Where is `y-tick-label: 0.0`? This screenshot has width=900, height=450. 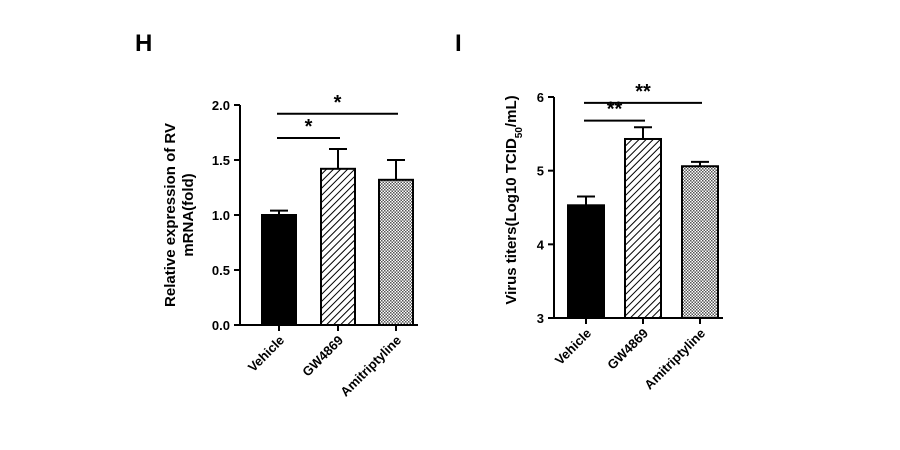
y-tick-label: 0.0 is located at coordinates (221, 325).